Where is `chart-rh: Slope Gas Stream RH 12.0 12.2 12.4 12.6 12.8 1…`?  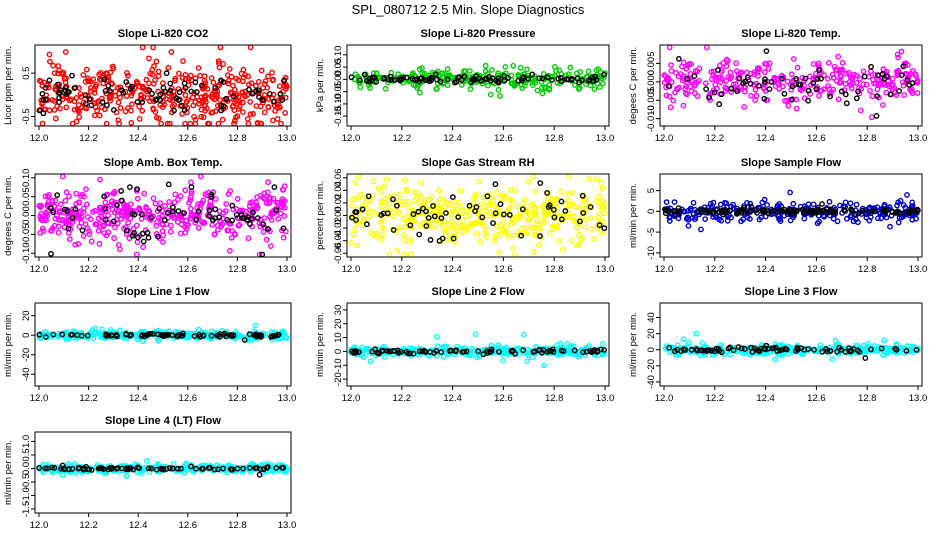
chart-rh: Slope Gas Stream RH 12.0 12.2 12.4 12.6 12.8 1… is located at coordinates (464, 216).